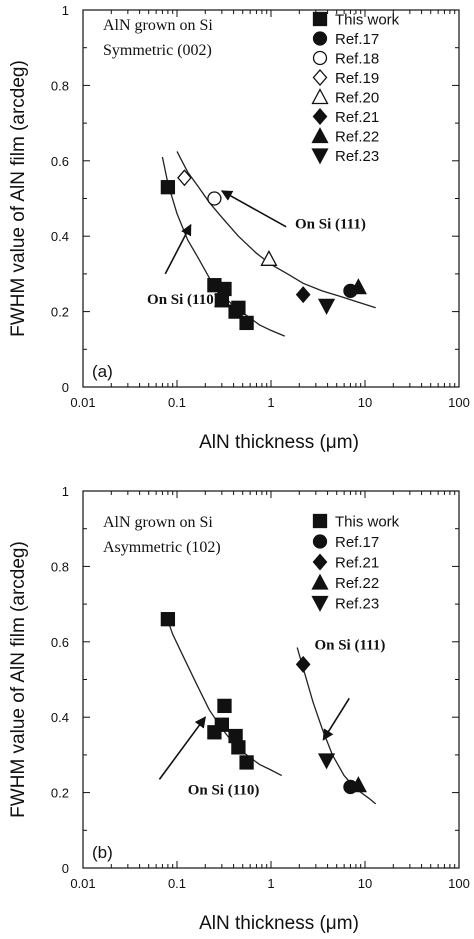 The image size is (474, 939). What do you see at coordinates (157, 50) in the screenshot?
I see `inset-title-line: Symmetric (002)` at bounding box center [157, 50].